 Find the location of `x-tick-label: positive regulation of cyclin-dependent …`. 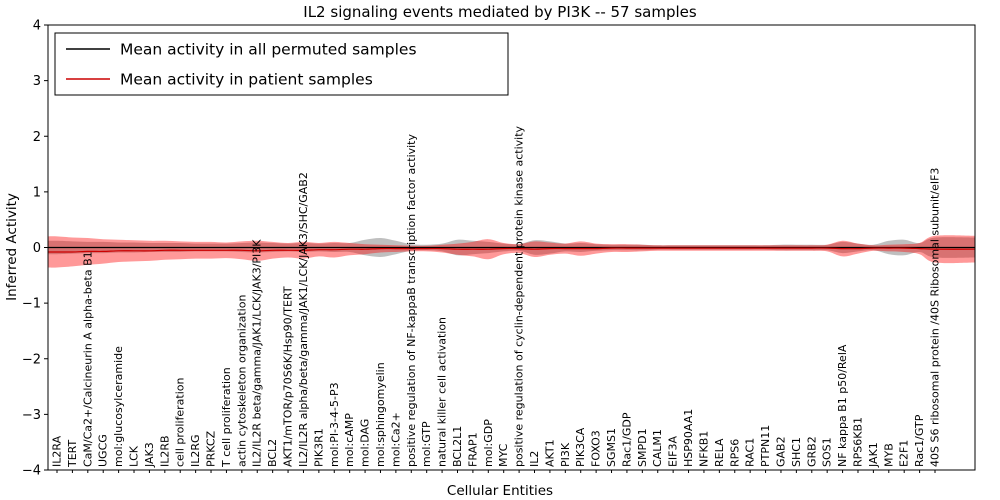

x-tick-label: positive regulation of cyclin-dependent … is located at coordinates (519, 296).